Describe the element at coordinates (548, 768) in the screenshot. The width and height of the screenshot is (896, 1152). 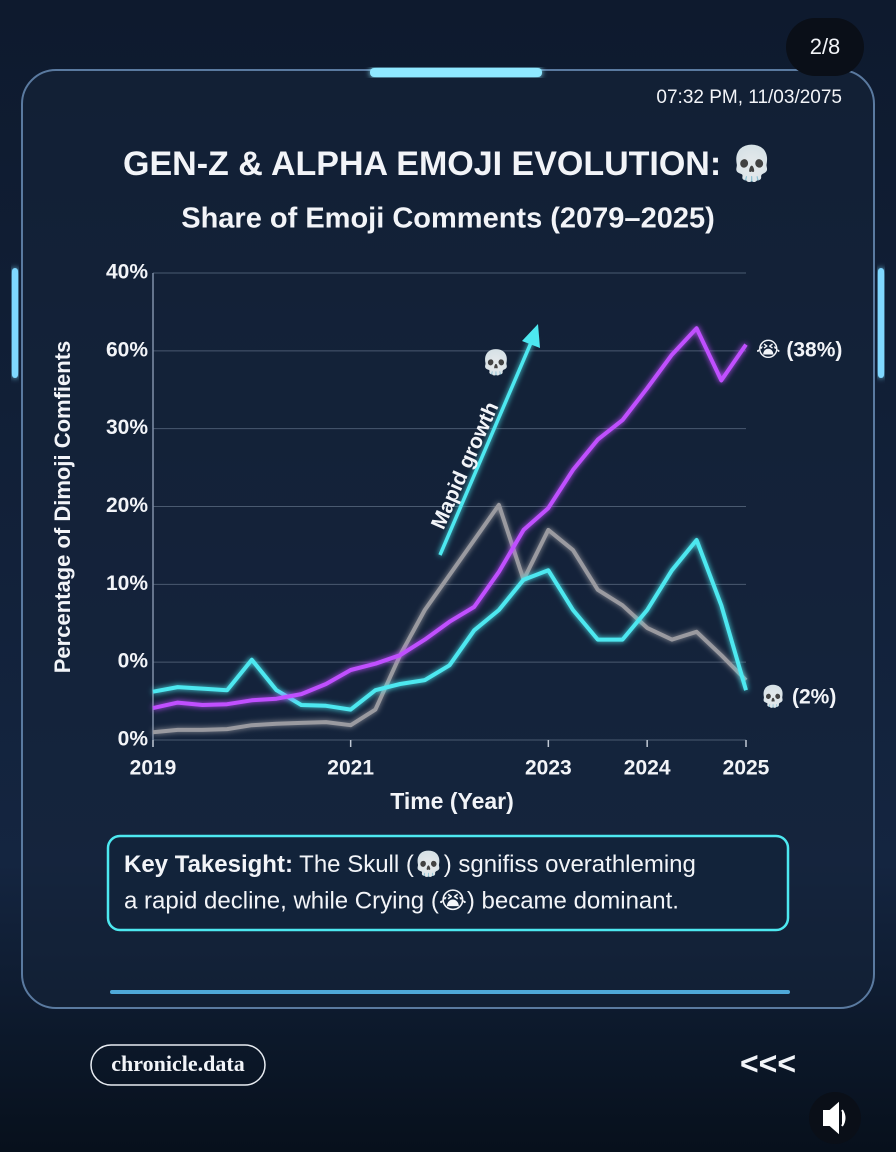
I see `x-tick-label: 2023` at that location.